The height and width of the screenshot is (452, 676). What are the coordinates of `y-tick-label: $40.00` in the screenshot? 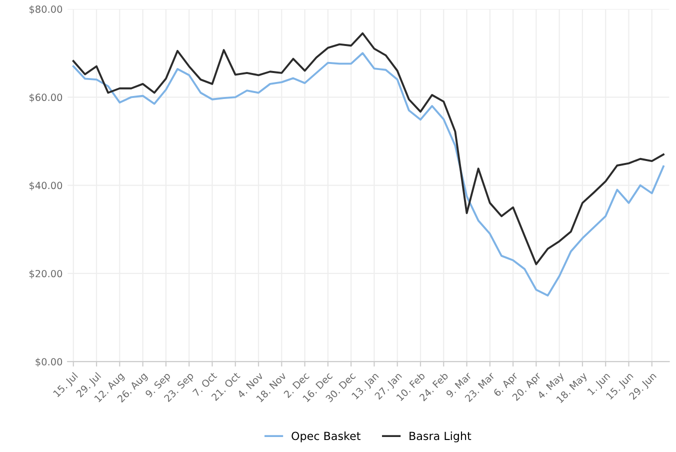 It's located at (46, 186).